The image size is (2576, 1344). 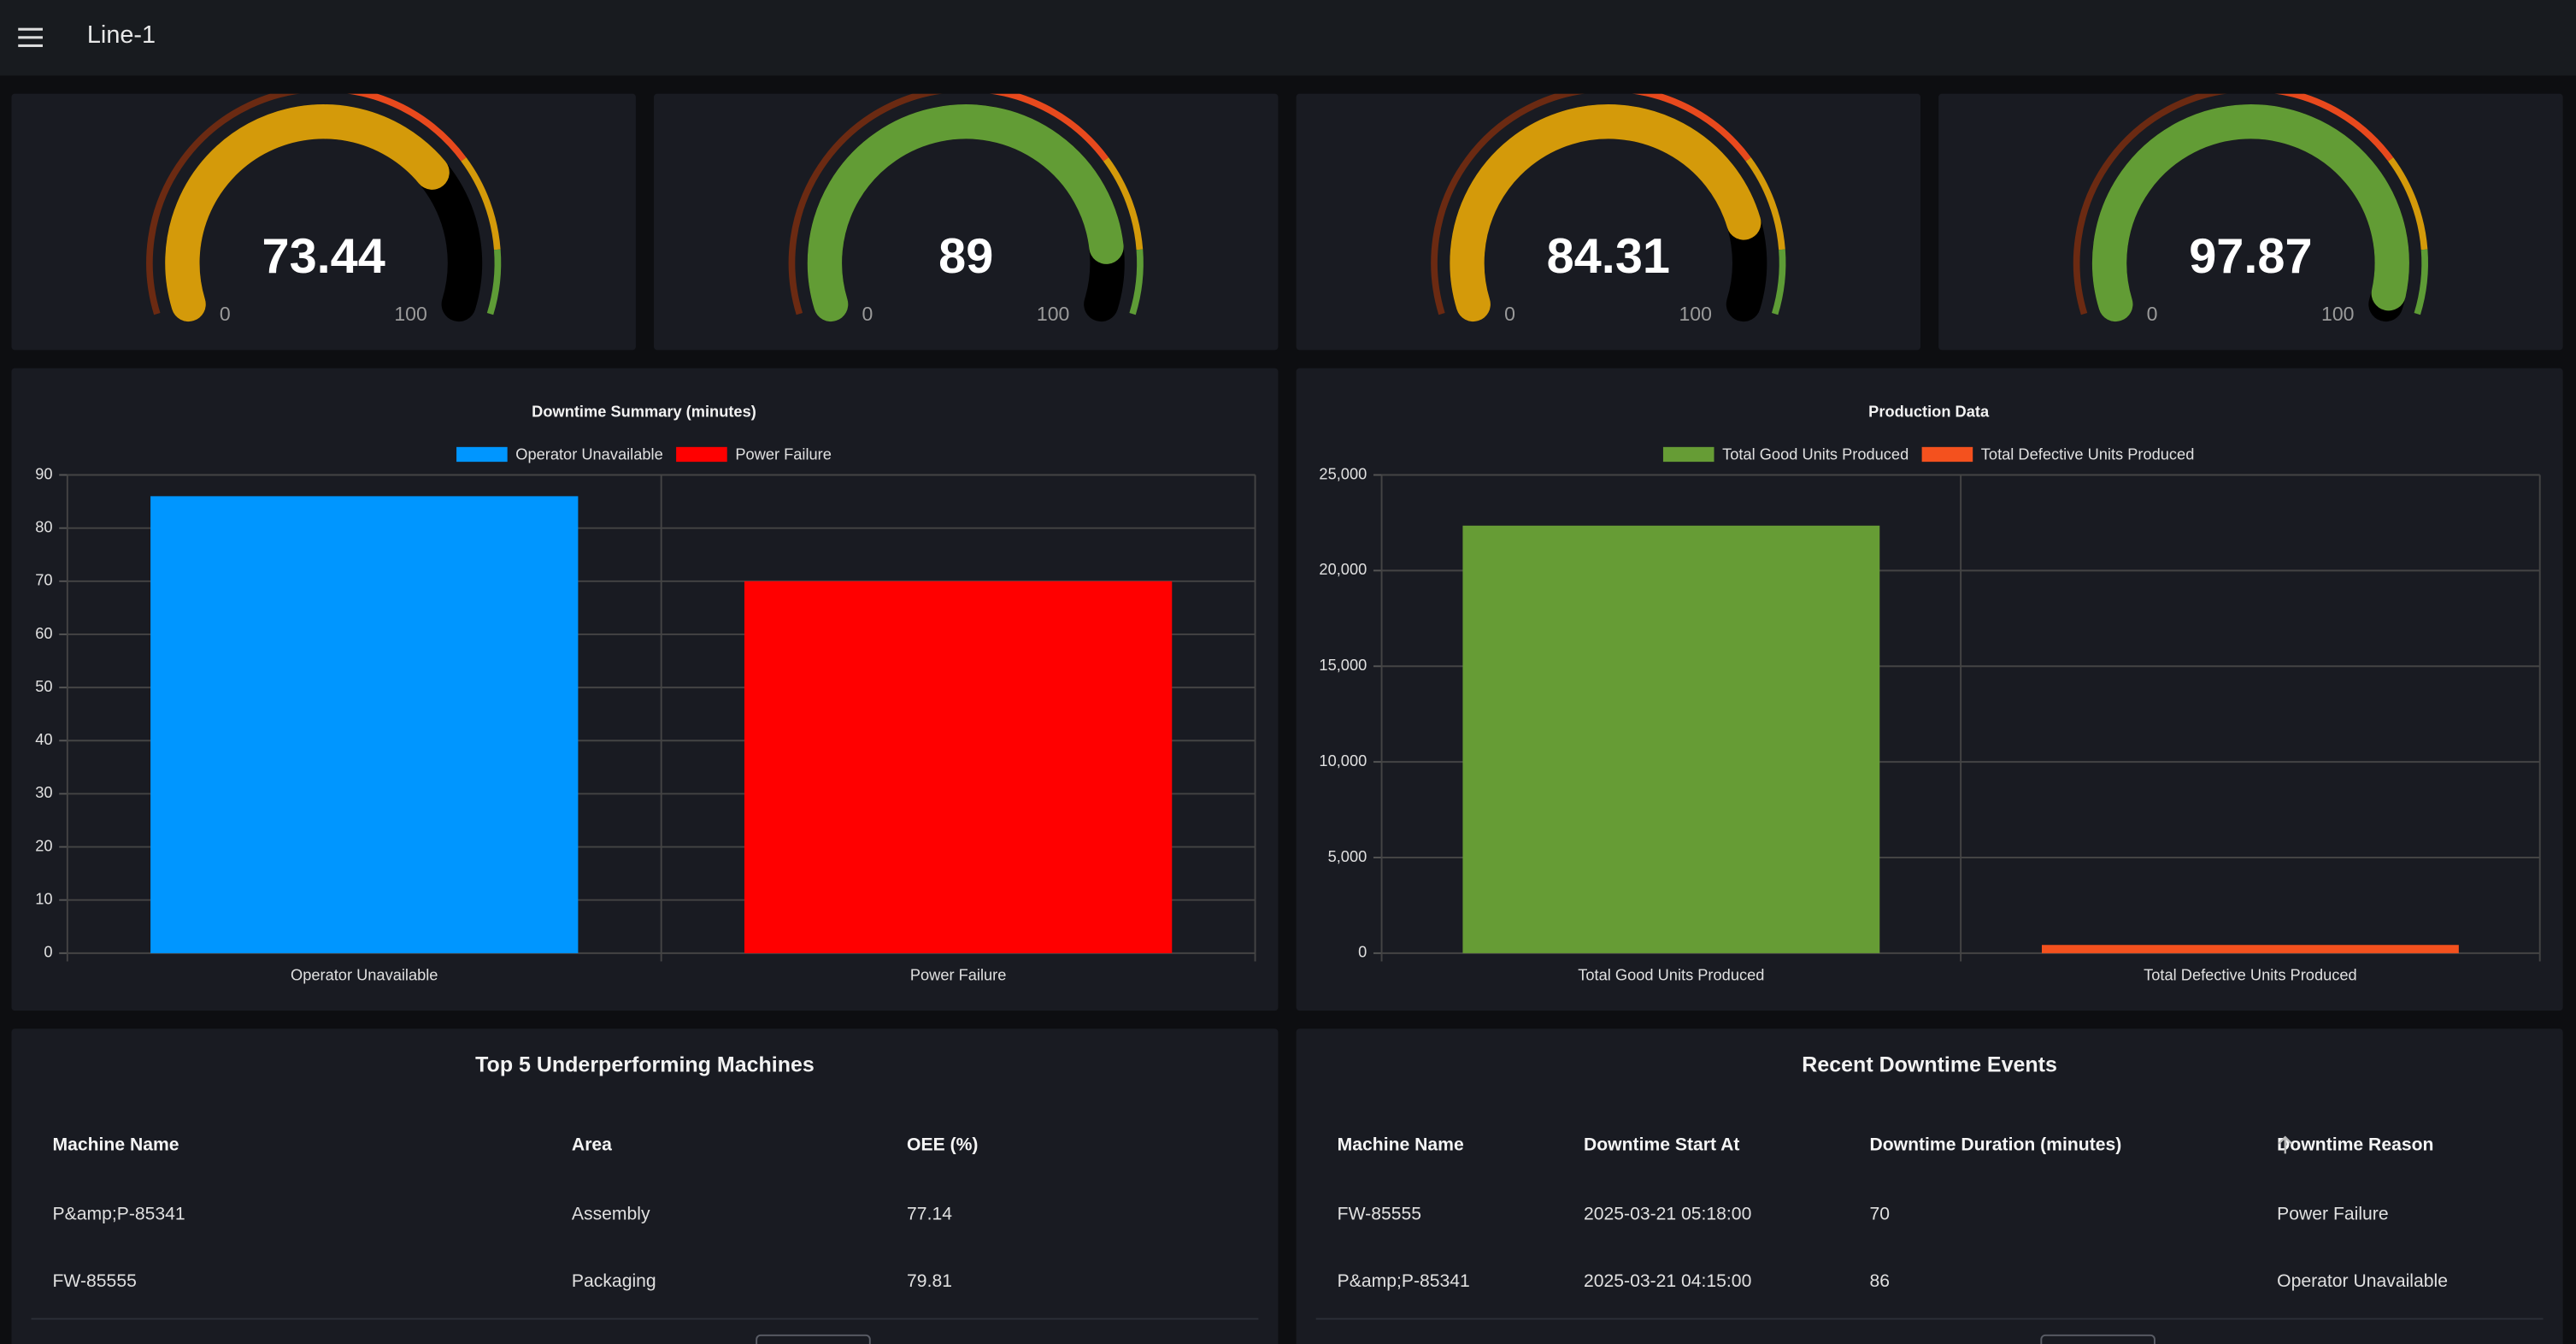 I want to click on column-header: Downtime Start At, so click(x=1661, y=1145).